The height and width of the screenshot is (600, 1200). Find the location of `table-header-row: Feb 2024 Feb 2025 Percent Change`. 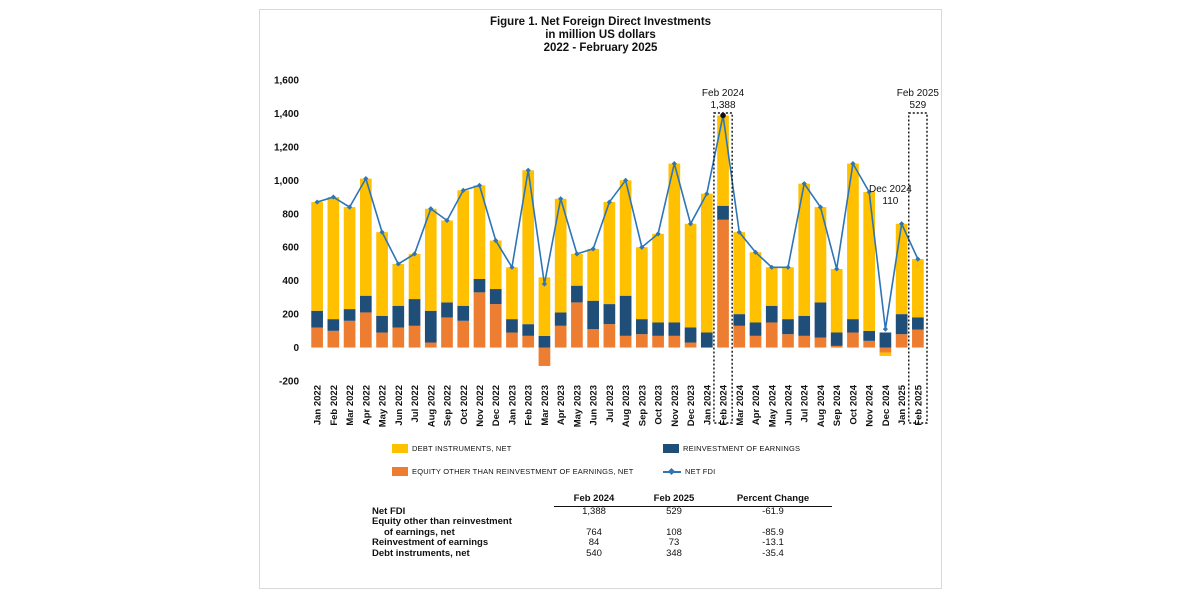

table-header-row: Feb 2024 Feb 2025 Percent Change is located at coordinates (600, 500).